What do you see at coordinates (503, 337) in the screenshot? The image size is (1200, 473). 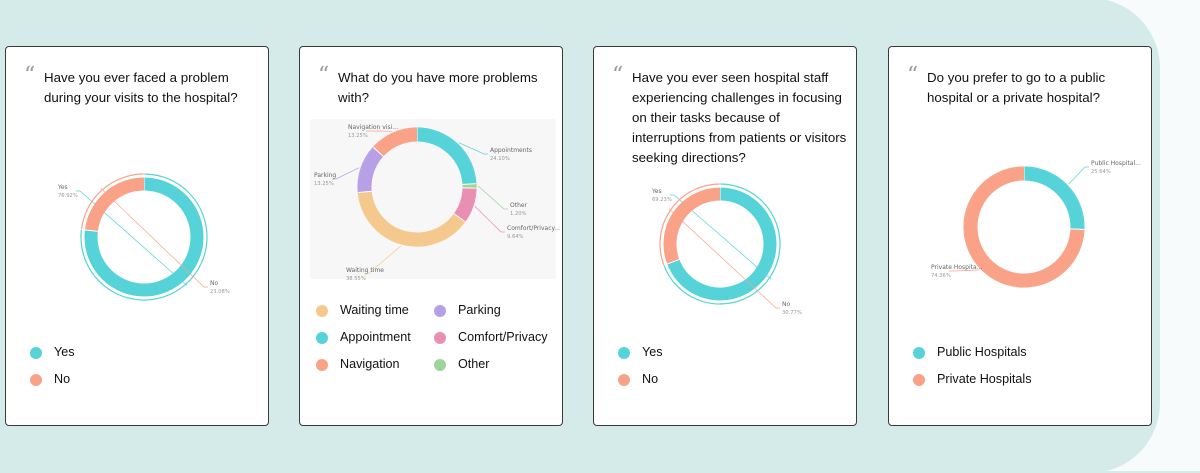 I see `legend-label: Comfort/Privacy` at bounding box center [503, 337].